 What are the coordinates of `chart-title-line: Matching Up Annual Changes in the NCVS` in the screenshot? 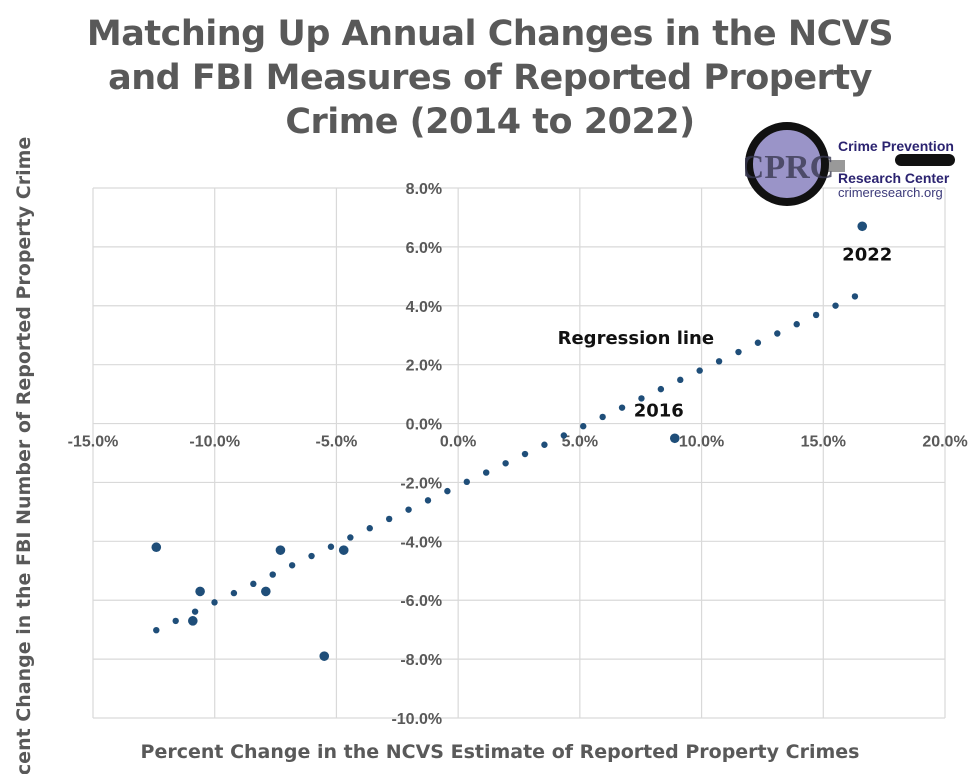 It's located at (490, 34).